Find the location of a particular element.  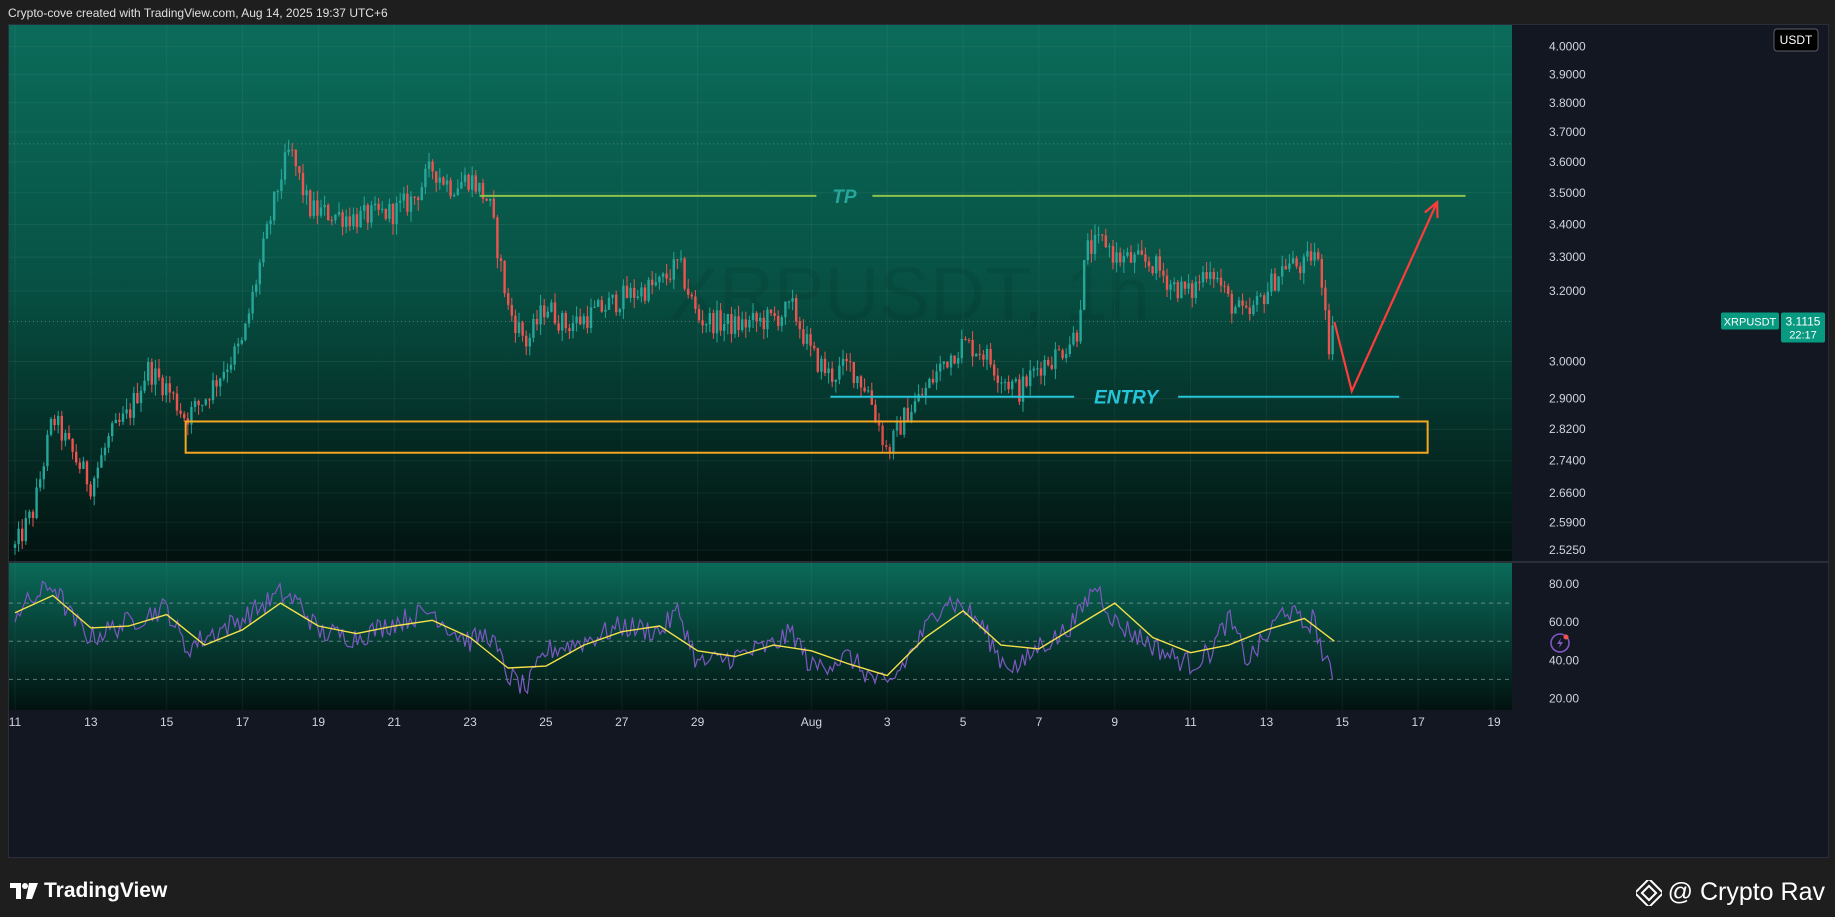

entry-label: ENTRY is located at coordinates (1127, 398).